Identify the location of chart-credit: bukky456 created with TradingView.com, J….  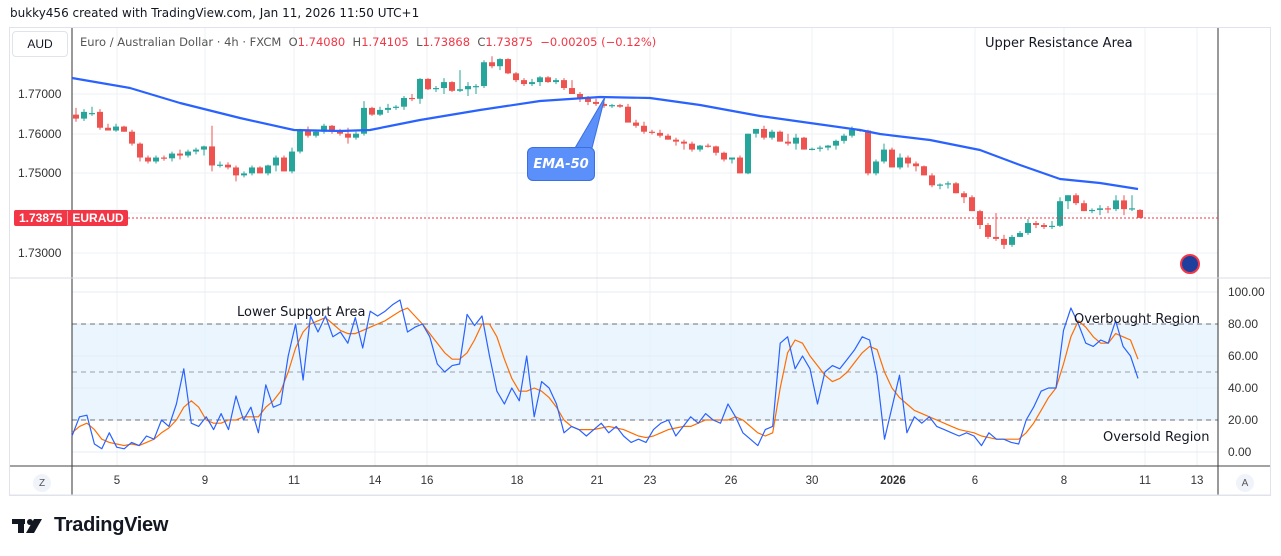
(215, 13).